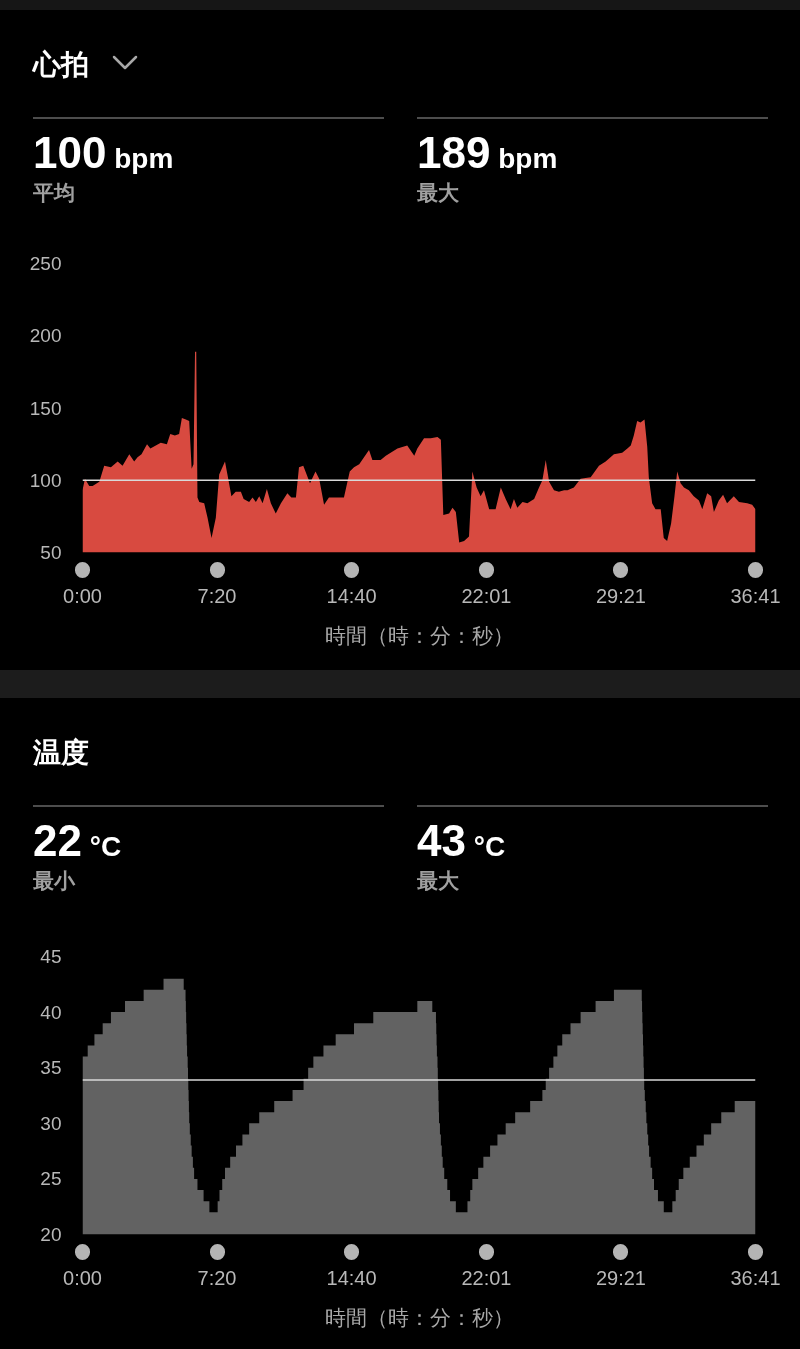 Image resolution: width=800 pixels, height=1349 pixels. Describe the element at coordinates (103, 152) in the screenshot. I see `text: 100 bpm` at that location.